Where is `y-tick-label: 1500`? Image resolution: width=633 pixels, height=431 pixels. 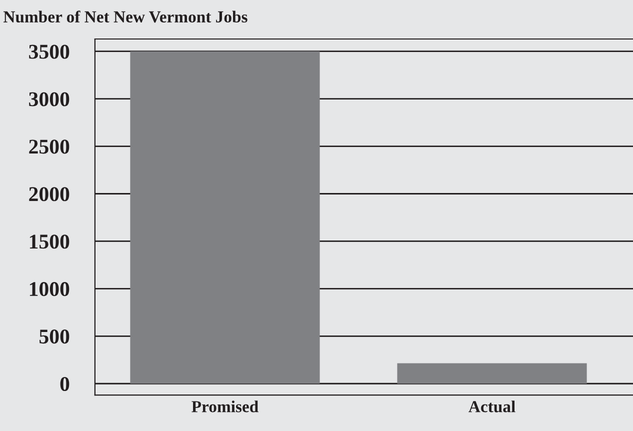
y-tick-label: 1500 is located at coordinates (50, 241).